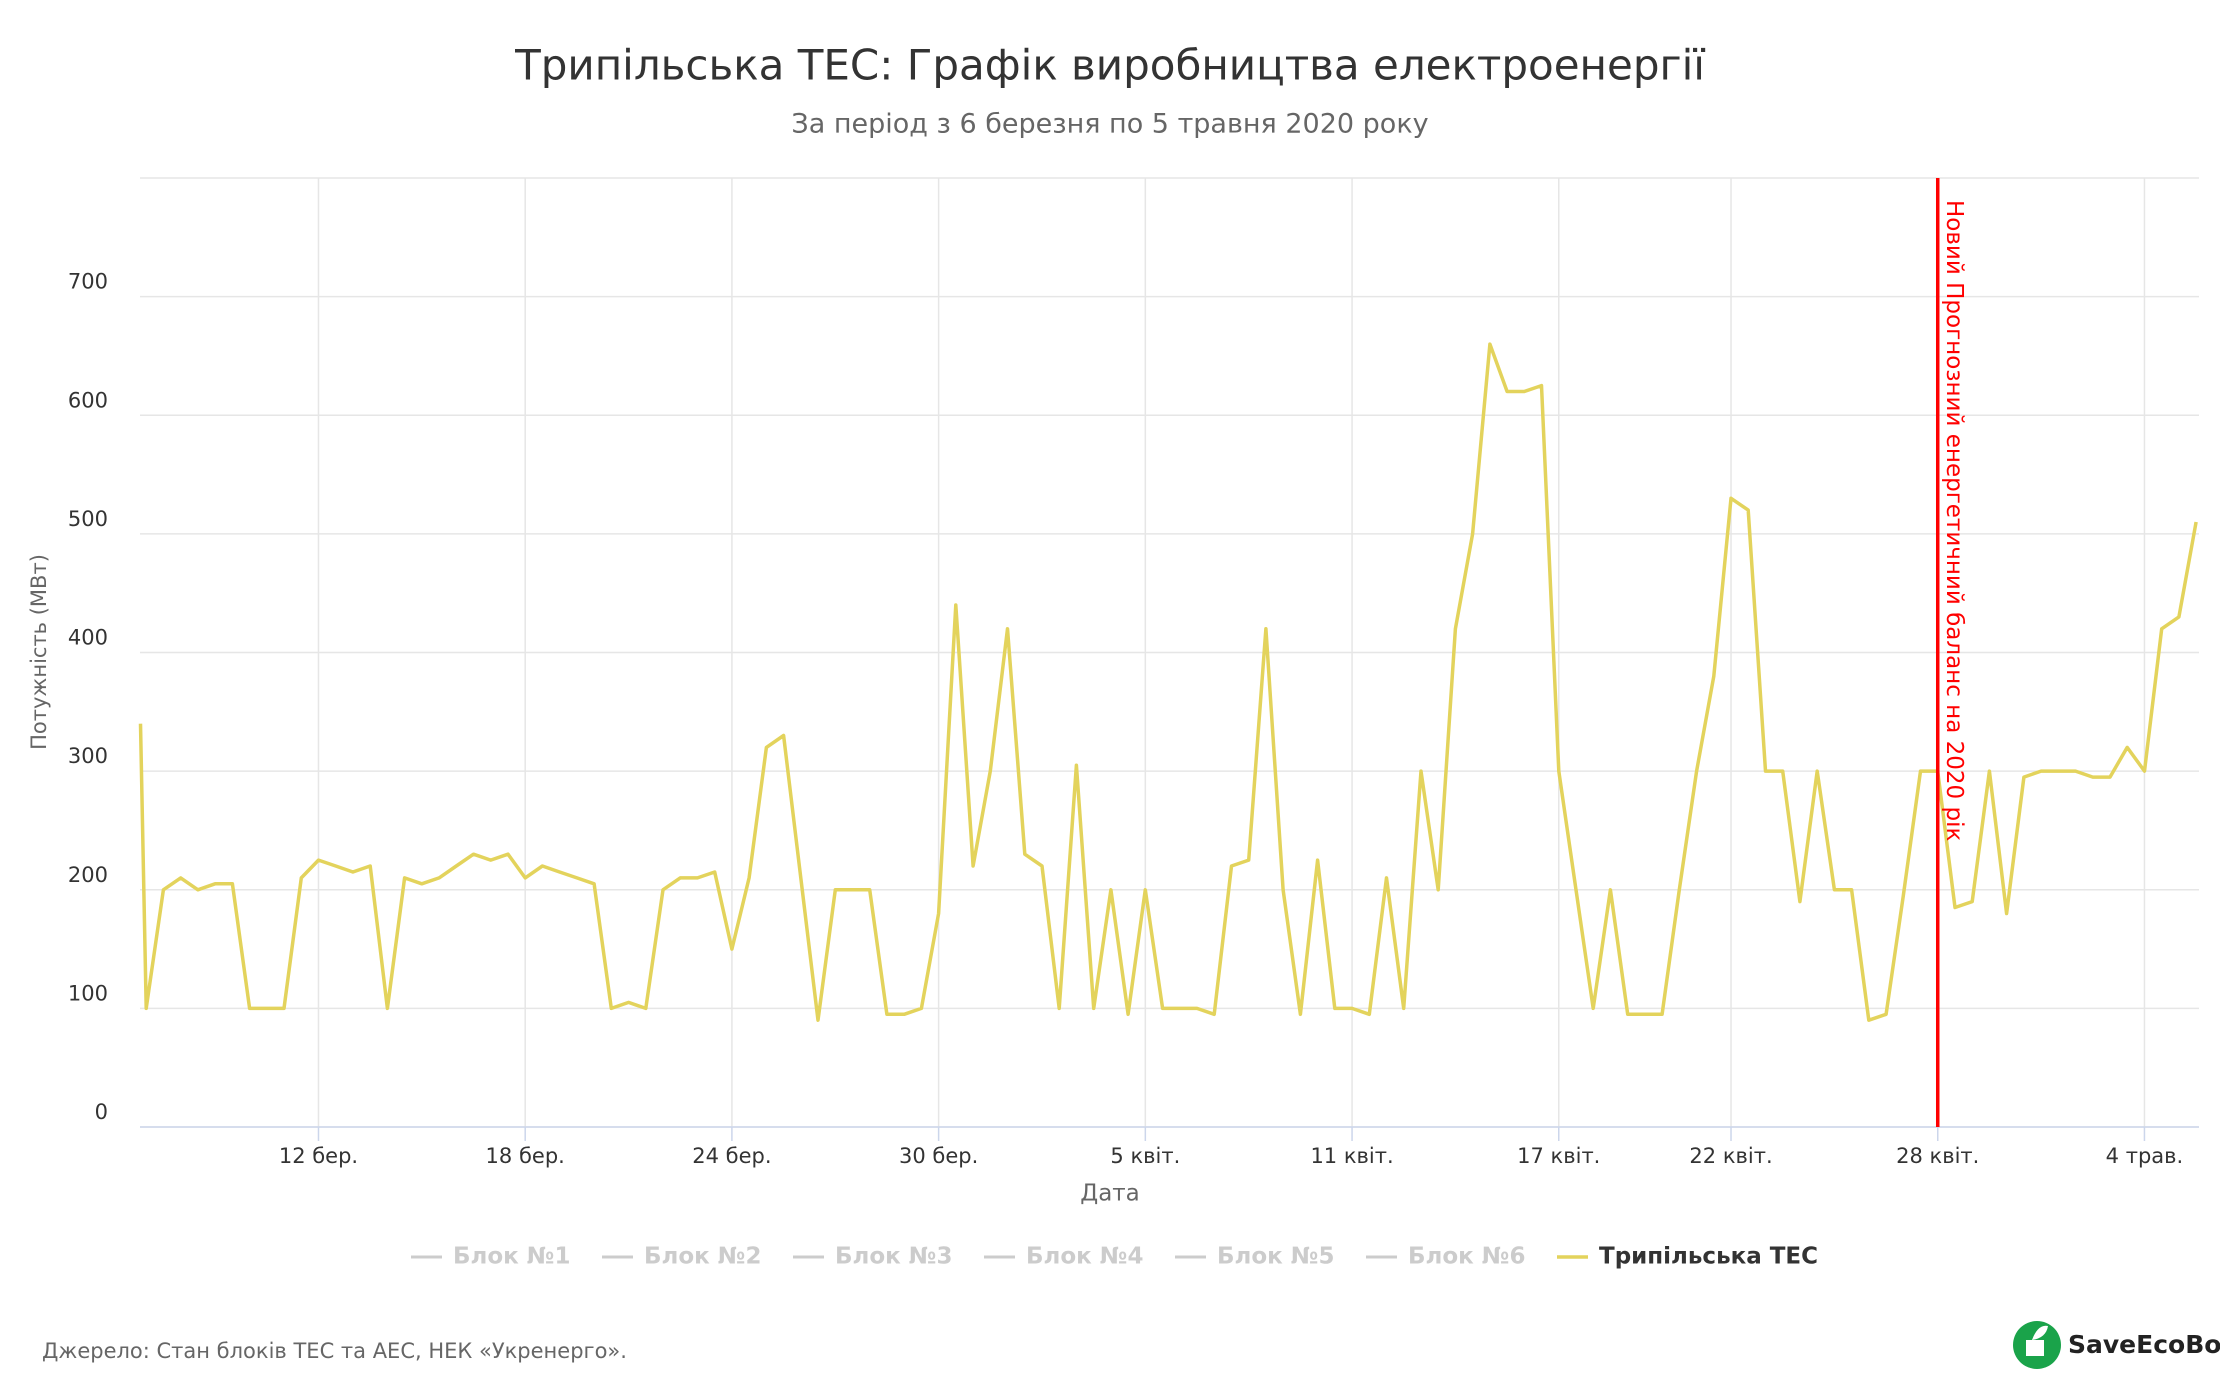 Image resolution: width=2220 pixels, height=1400 pixels. Describe the element at coordinates (1730, 1156) in the screenshot. I see `x-tick-label: 22 квіт.` at that location.